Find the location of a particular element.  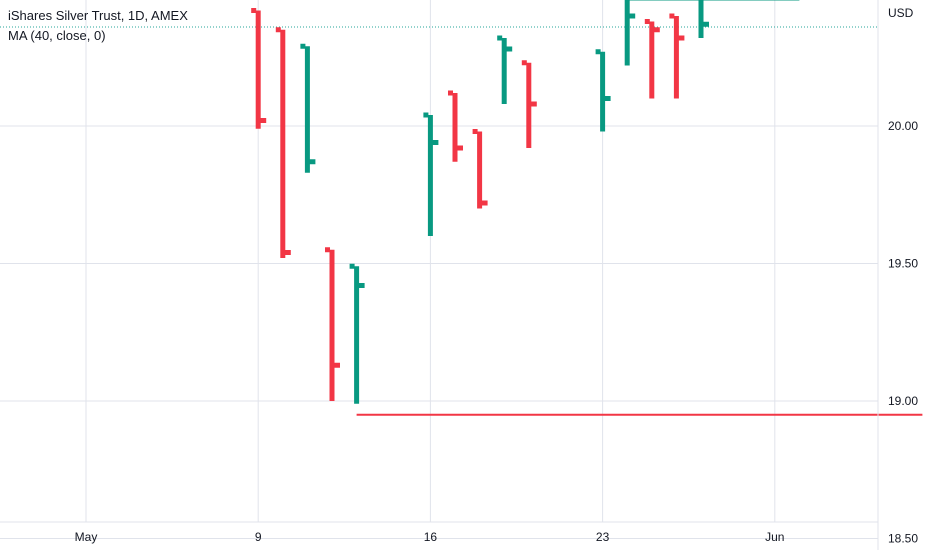

symbol-title: iShares Silver Trust, 1D, AMEX is located at coordinates (98, 15).